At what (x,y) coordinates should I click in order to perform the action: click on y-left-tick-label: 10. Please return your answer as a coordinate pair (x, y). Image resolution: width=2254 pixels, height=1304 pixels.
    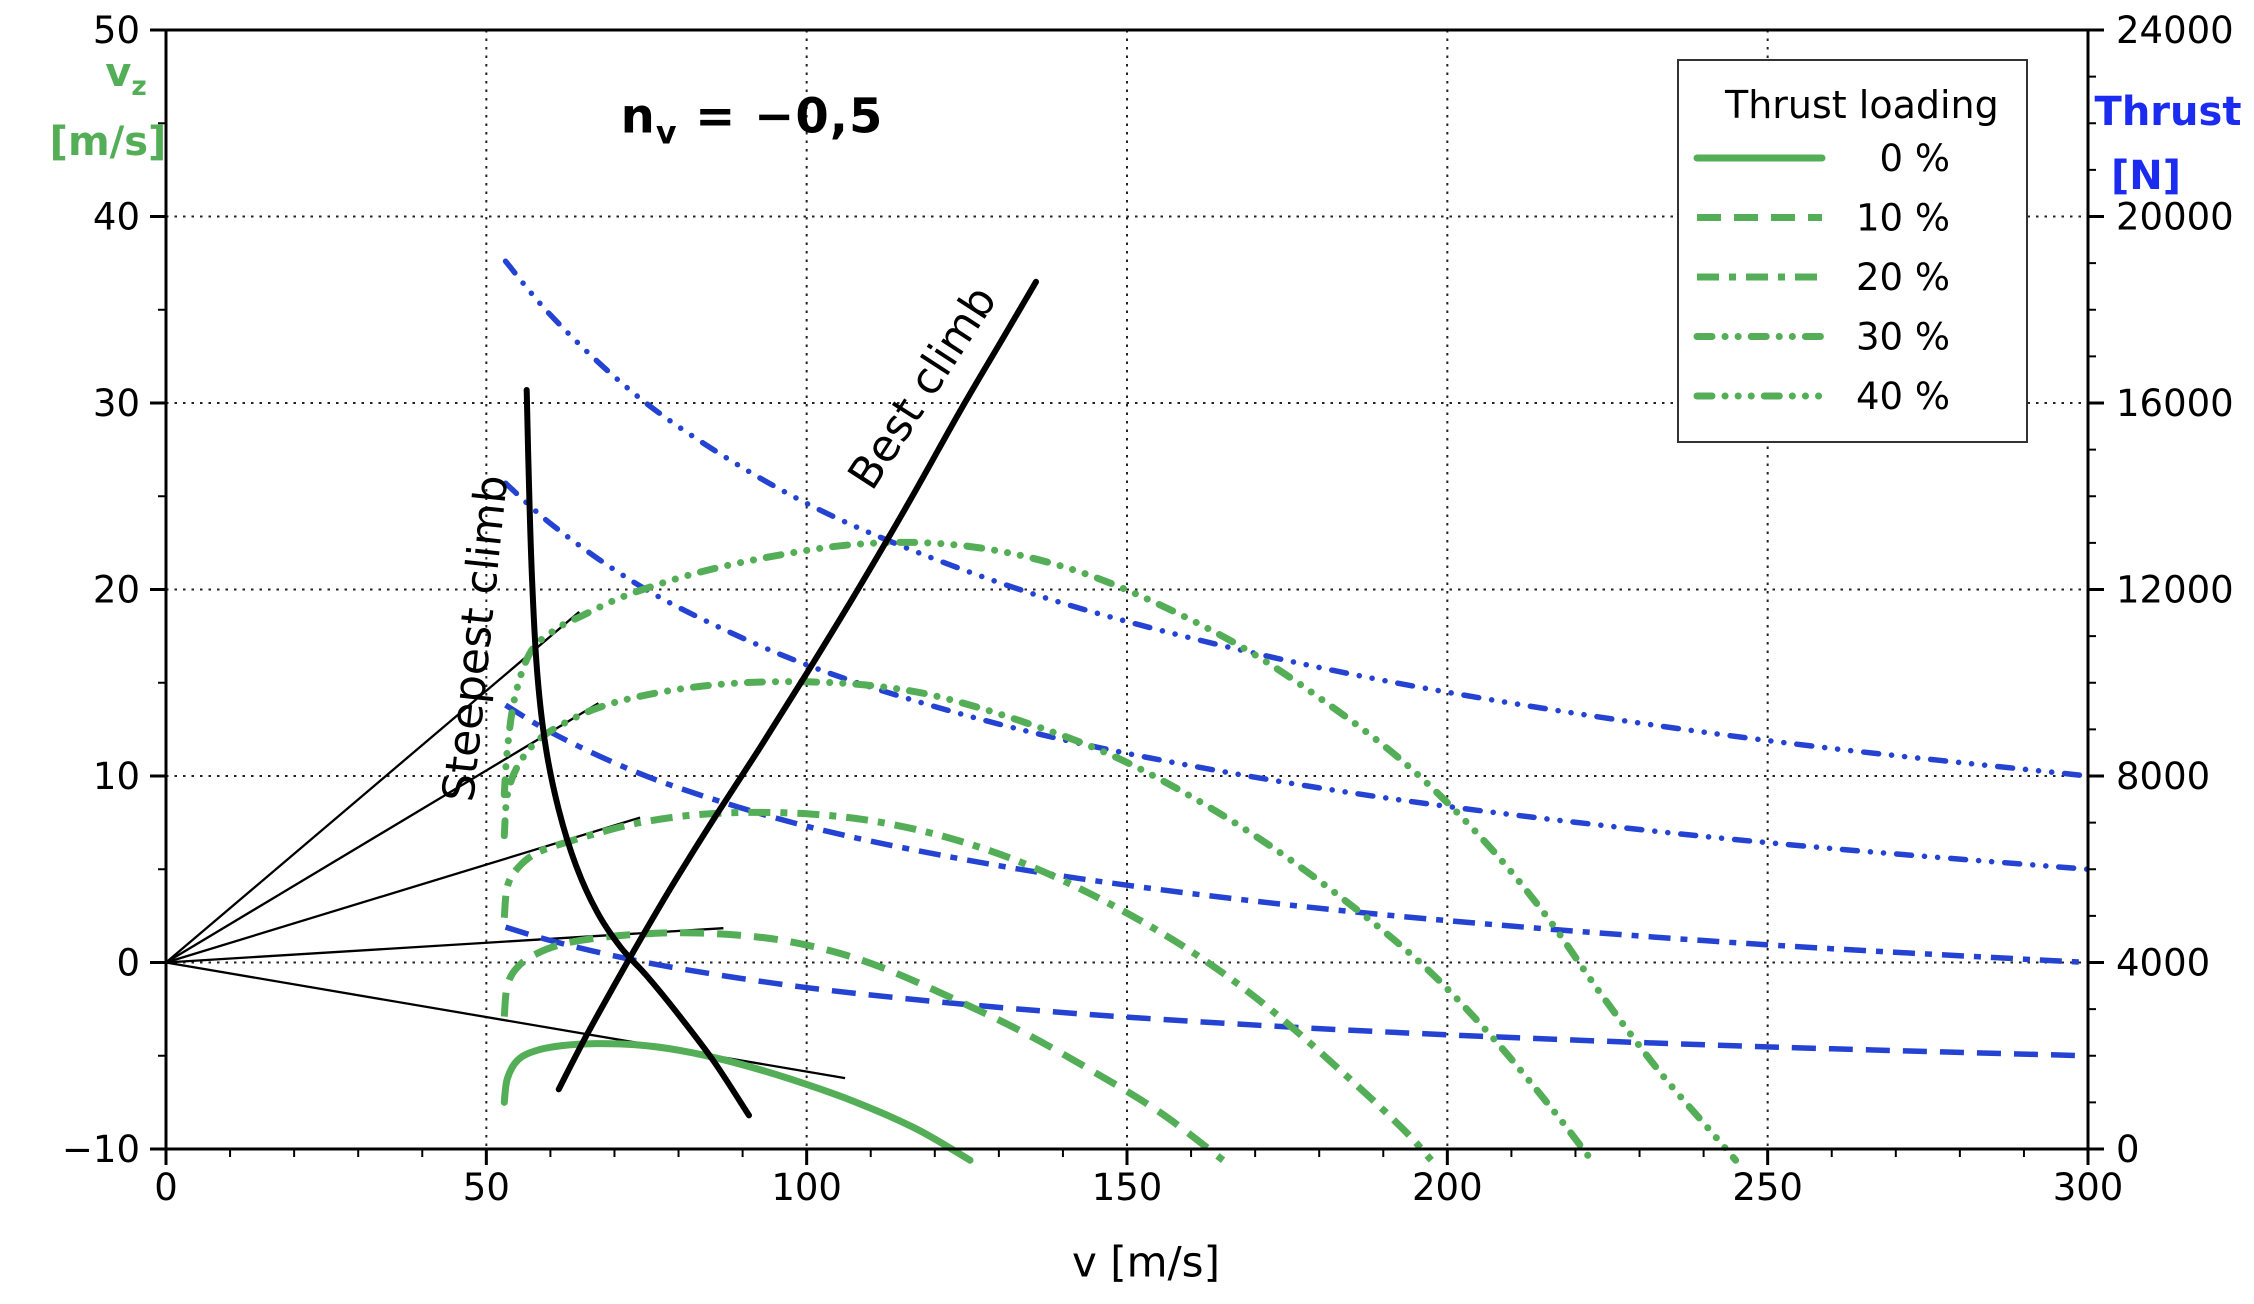
    Looking at the image, I should click on (116, 776).